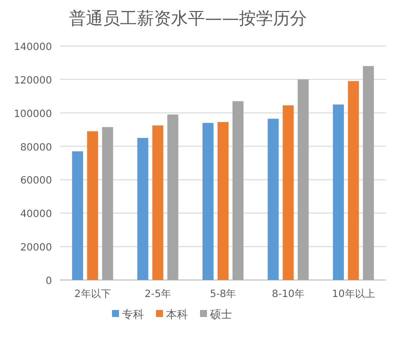  I want to click on y-tick-label: 140000, so click(33, 47).